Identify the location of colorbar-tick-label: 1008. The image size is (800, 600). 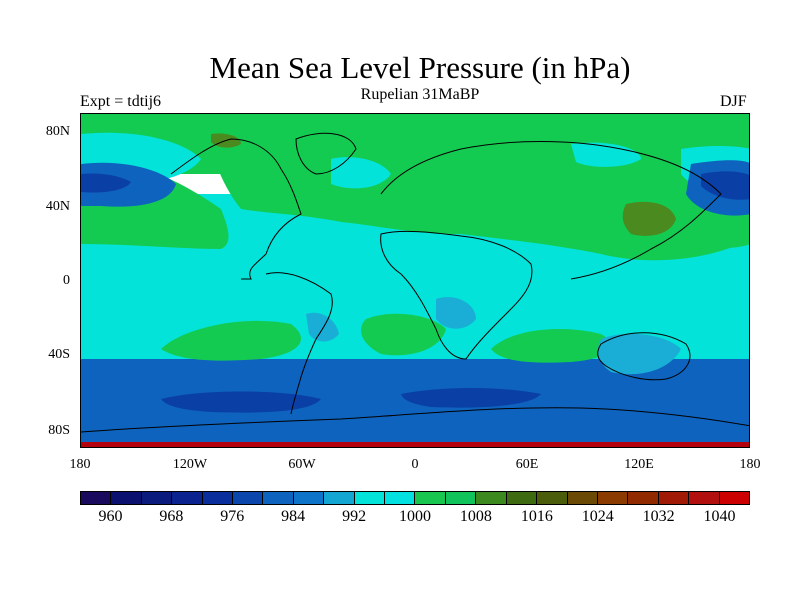
(475, 516).